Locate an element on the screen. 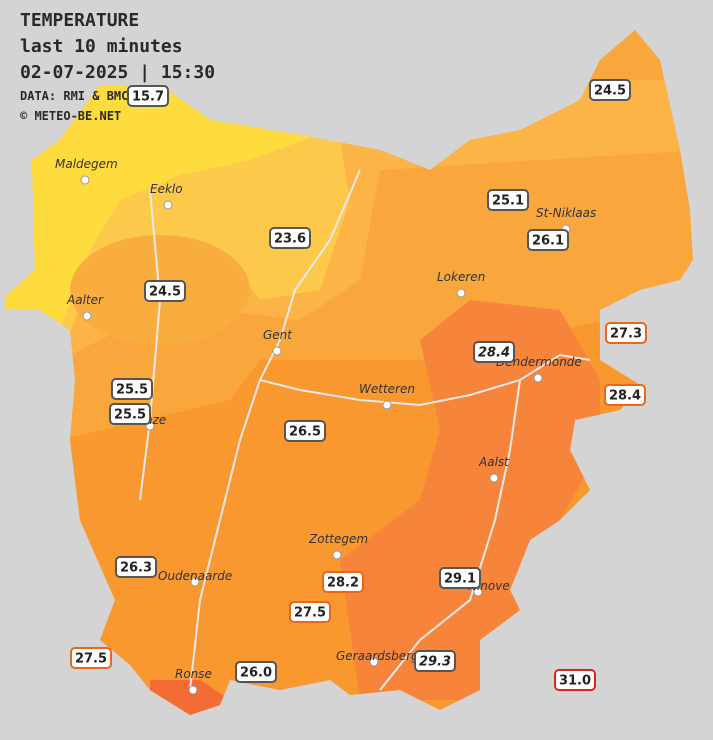 Image resolution: width=713 pixels, height=740 pixels. station-value: 26.0 is located at coordinates (256, 673).